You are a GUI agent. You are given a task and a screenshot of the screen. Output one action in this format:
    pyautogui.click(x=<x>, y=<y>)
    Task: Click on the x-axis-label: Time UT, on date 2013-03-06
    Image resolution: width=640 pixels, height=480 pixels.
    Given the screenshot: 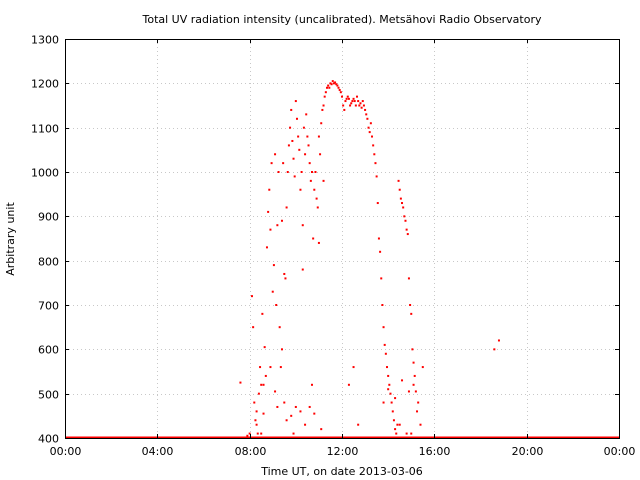 What is the action you would take?
    pyautogui.click(x=341, y=471)
    